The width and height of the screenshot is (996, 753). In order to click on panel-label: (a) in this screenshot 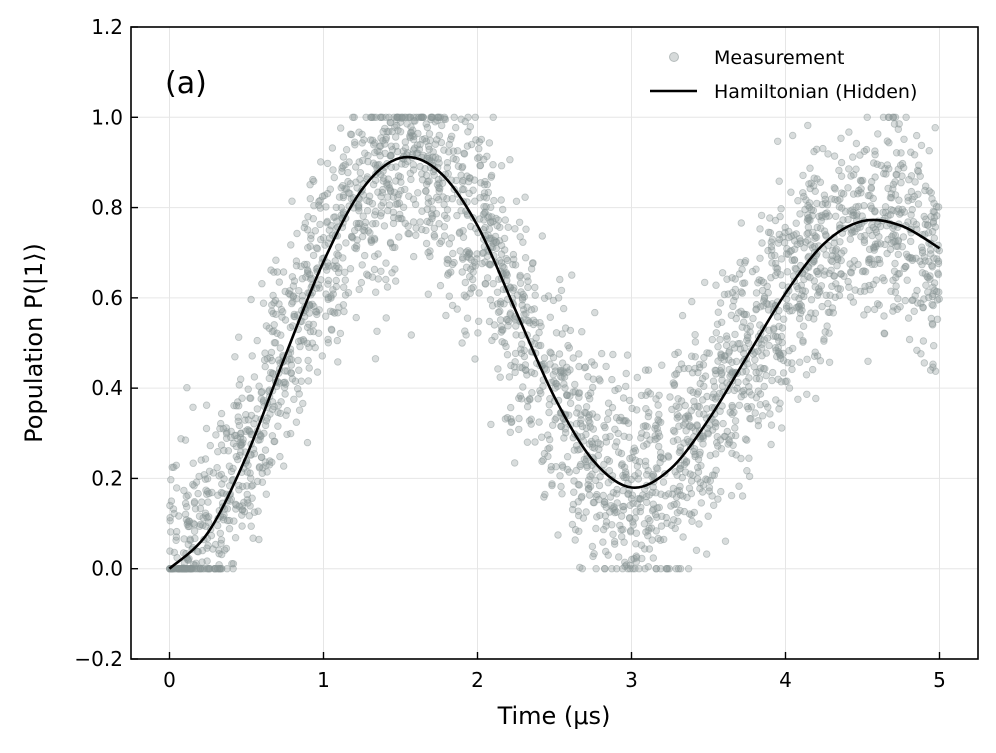, I will do `click(186, 83)`.